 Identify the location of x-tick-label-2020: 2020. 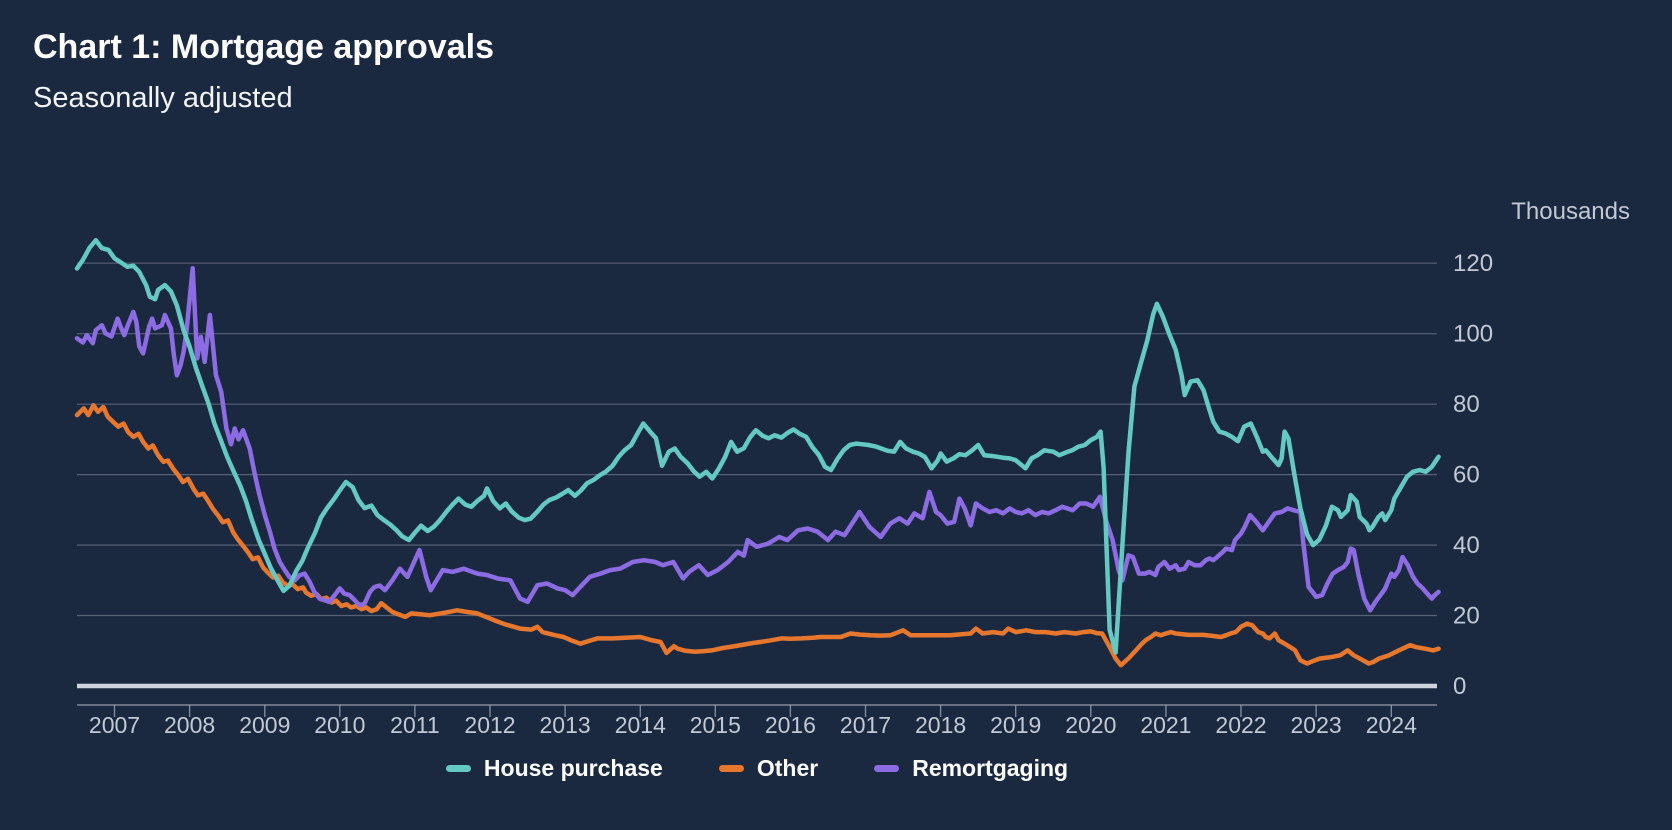
(1090, 725).